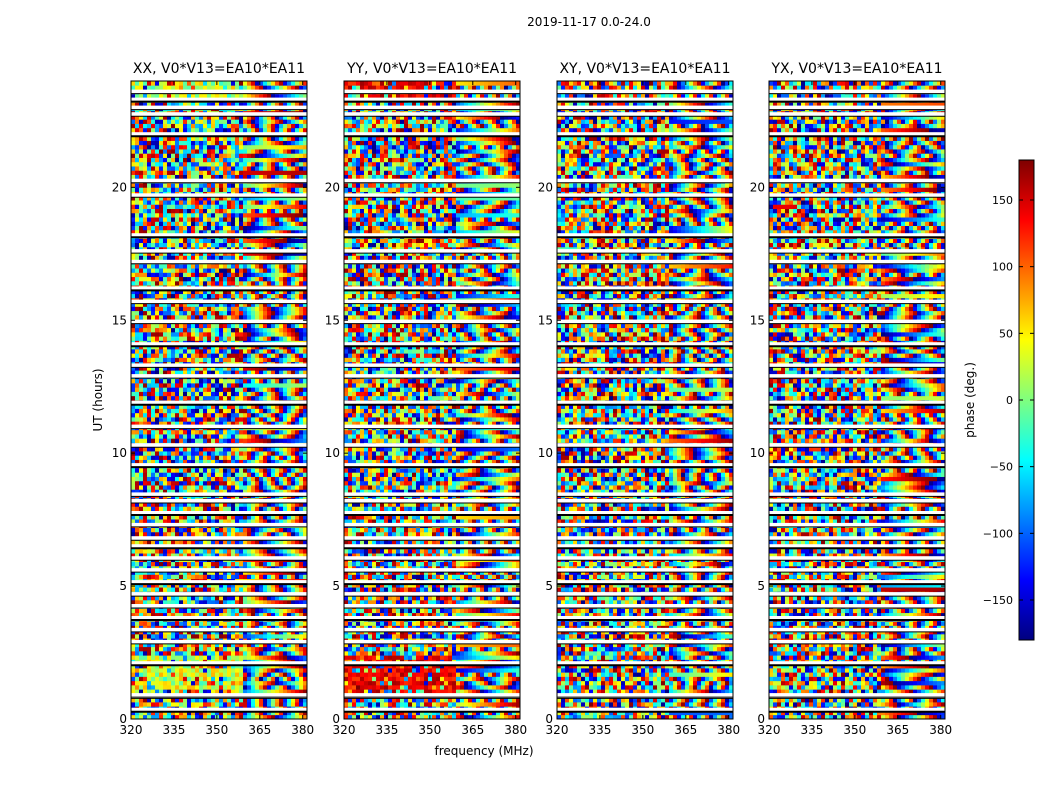 This screenshot has height=800, width=1050. What do you see at coordinates (98, 399) in the screenshot?
I see `y-axis-label: UT (hours)` at bounding box center [98, 399].